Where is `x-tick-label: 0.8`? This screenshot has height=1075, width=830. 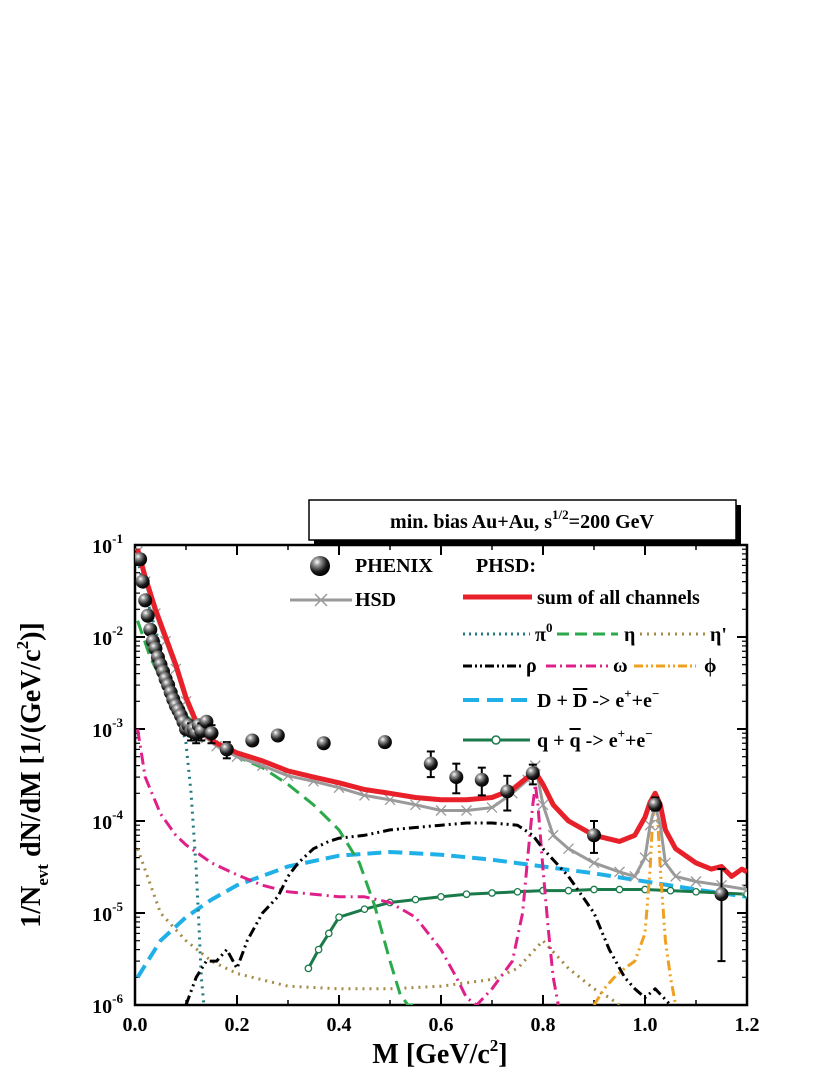 x-tick-label: 0.8 is located at coordinates (543, 1025).